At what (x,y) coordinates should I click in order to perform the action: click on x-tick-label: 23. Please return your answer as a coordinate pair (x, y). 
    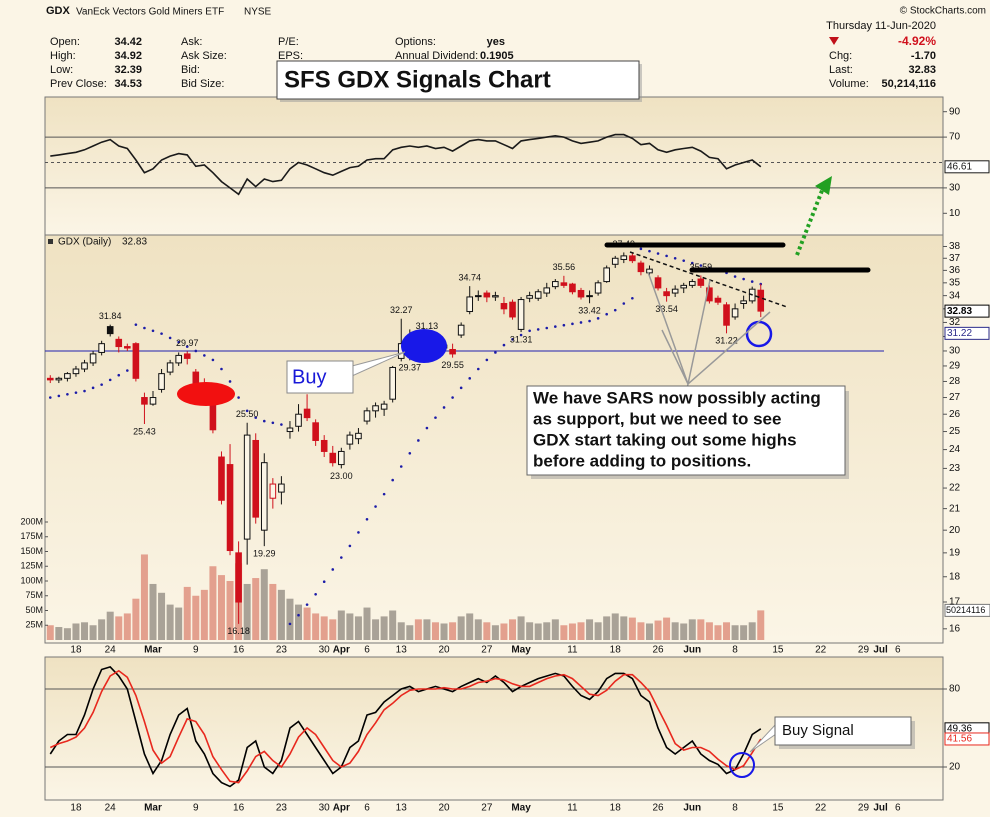
    Looking at the image, I should click on (282, 808).